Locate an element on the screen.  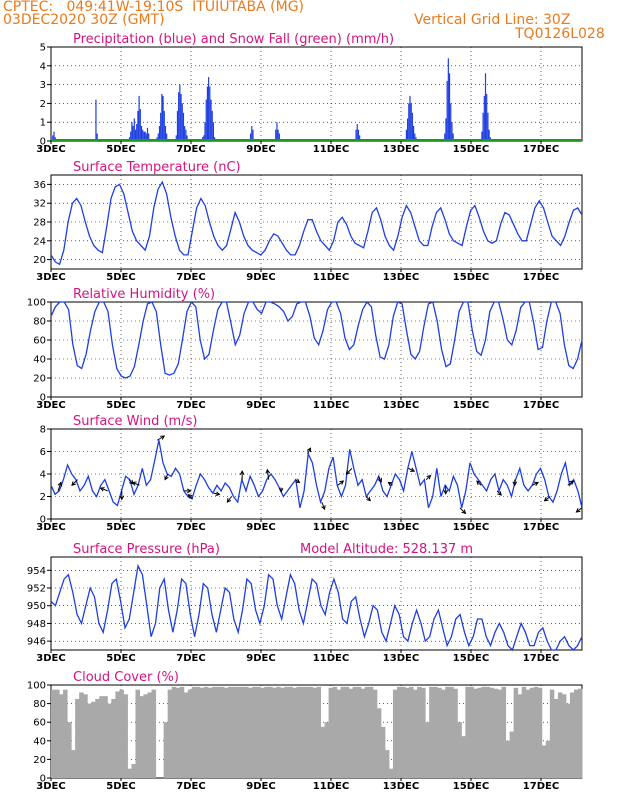
x-tick-label: 13DEC is located at coordinates (401, 658).